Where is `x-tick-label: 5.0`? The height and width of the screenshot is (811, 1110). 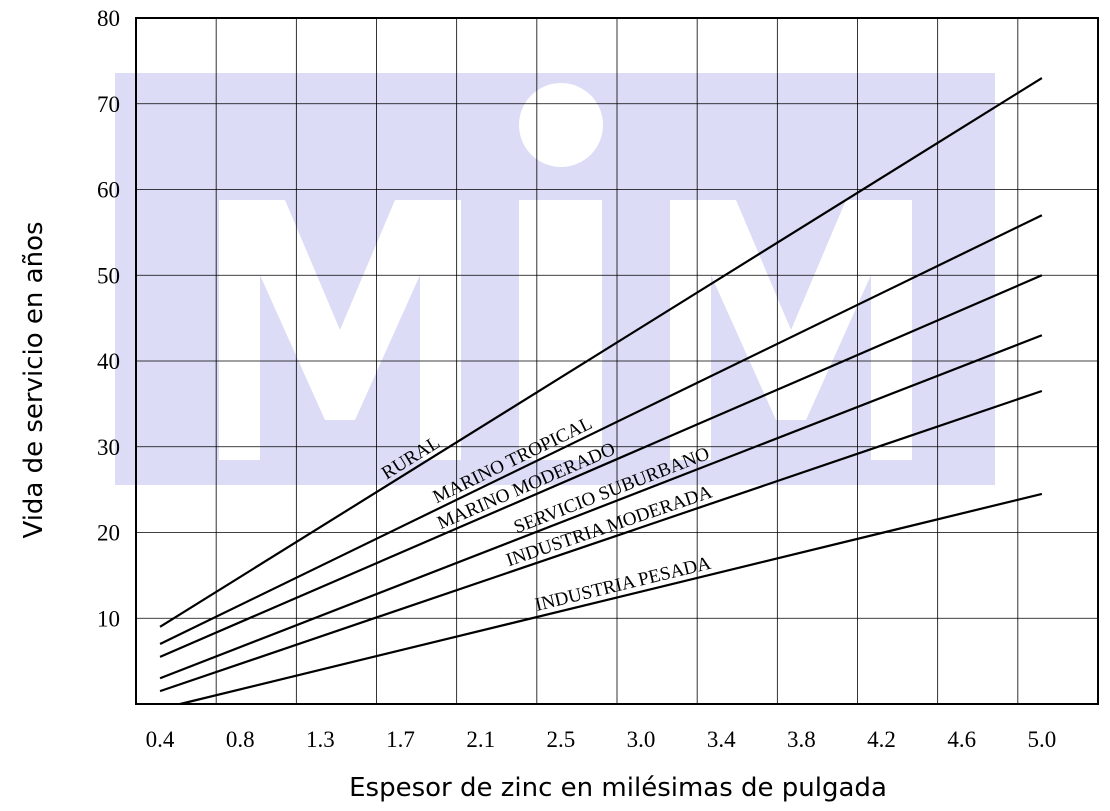
x-tick-label: 5.0 is located at coordinates (1042, 739).